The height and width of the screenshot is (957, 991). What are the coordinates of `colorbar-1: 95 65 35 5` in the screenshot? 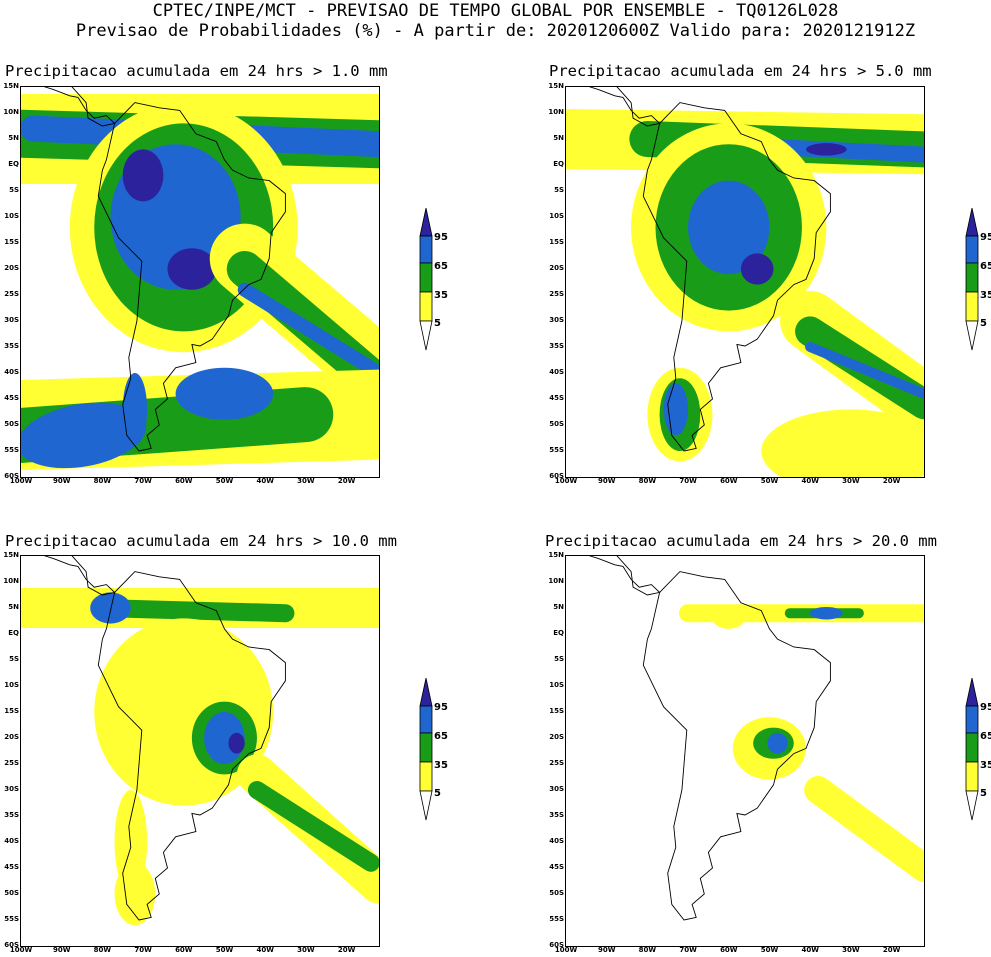 It's located at (453, 288).